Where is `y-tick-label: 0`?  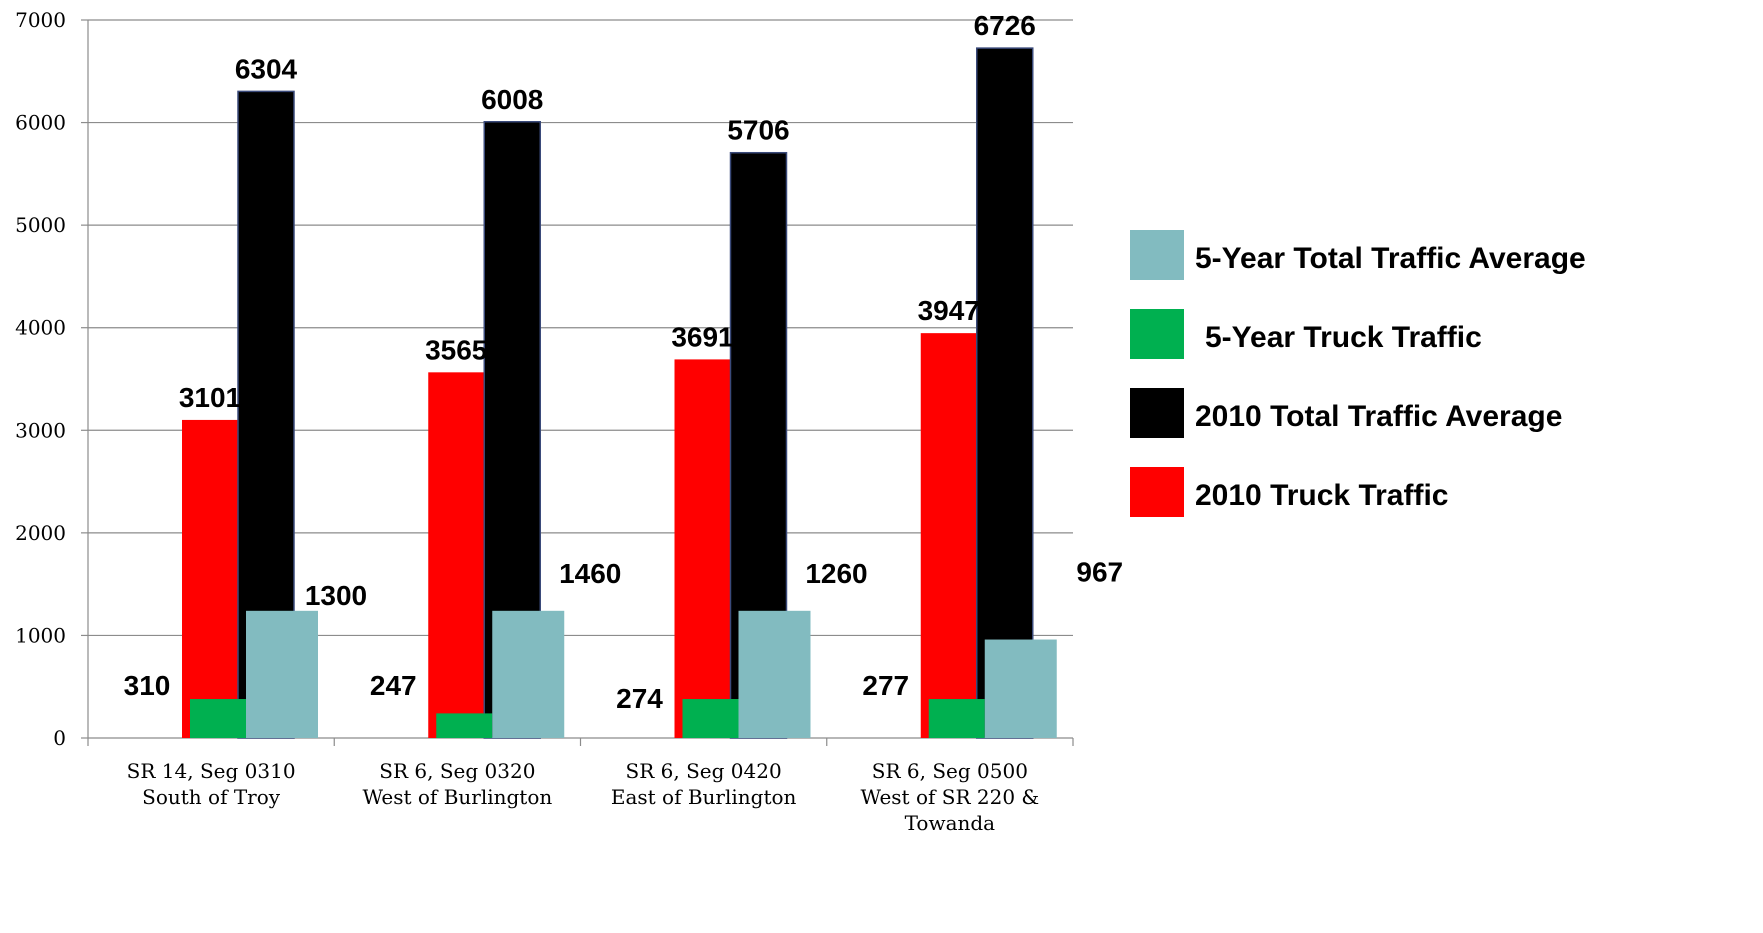 y-tick-label: 0 is located at coordinates (59, 738).